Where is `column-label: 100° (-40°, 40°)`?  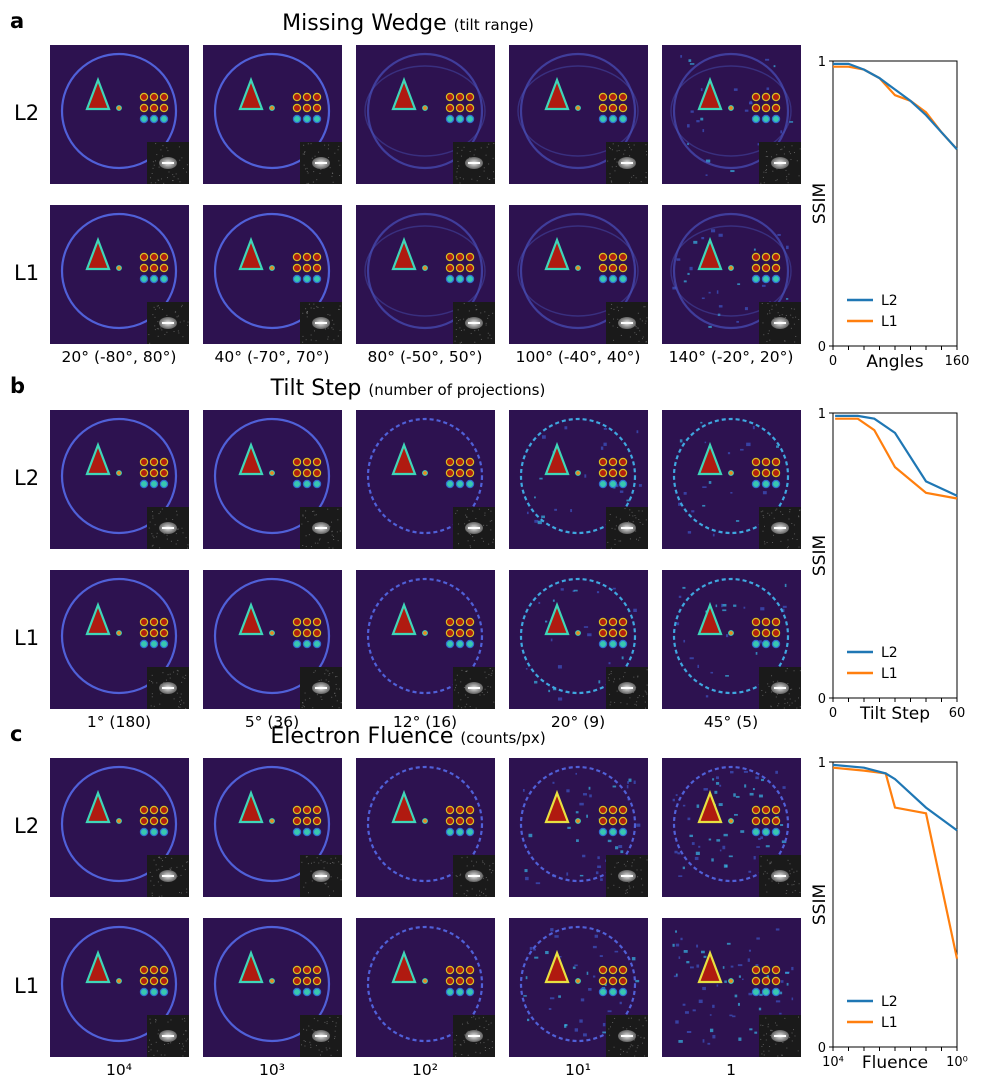
column-label: 100° (-40°, 40°) is located at coordinates (578, 357).